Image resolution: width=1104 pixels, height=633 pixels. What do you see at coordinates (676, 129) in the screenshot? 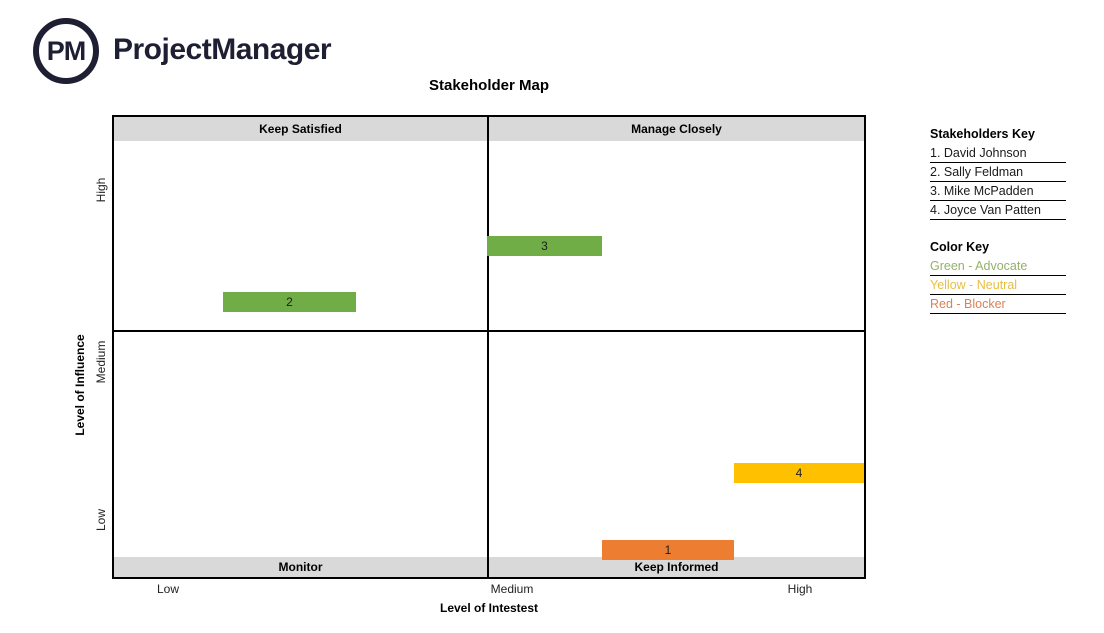
I see `quadrant-label-manage-closely: Manage Closely` at bounding box center [676, 129].